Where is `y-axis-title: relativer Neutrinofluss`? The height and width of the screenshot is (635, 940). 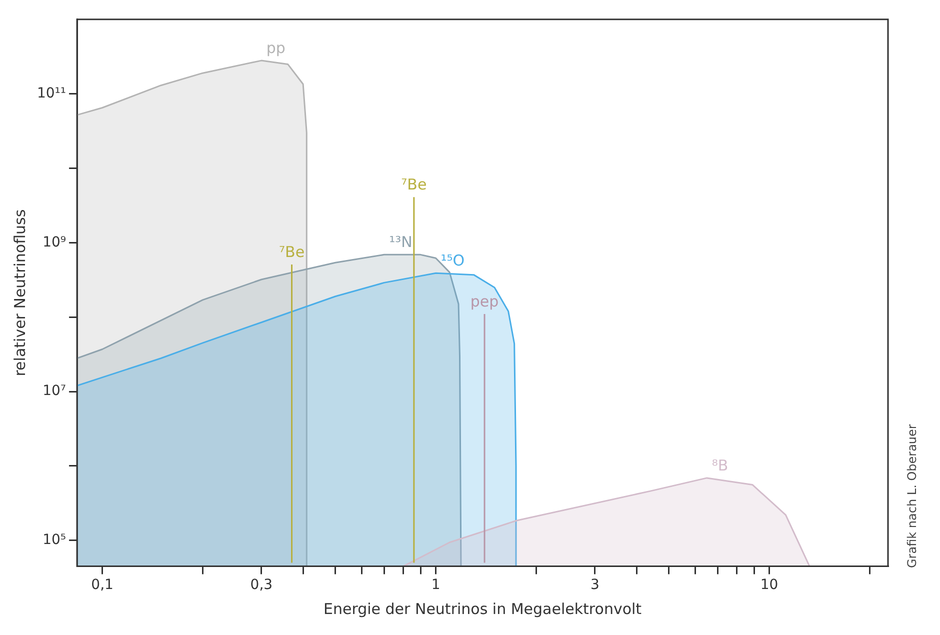
y-axis-title: relativer Neutrinofluss is located at coordinates (19, 292).